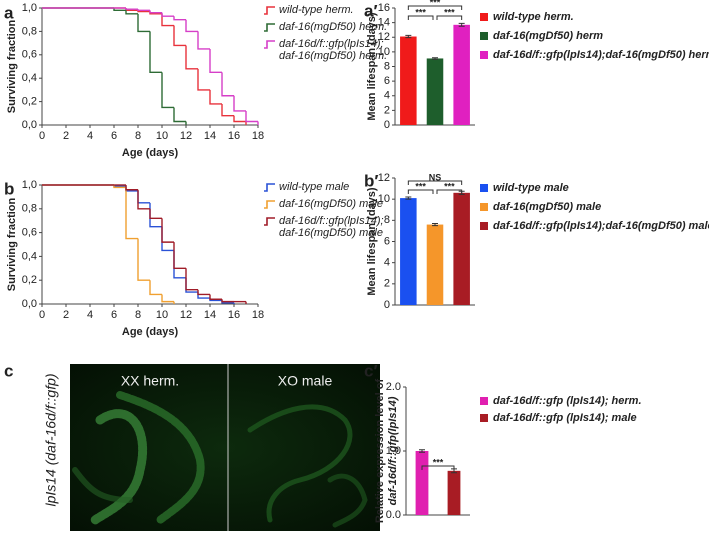  Describe the element at coordinates (114, 136) in the screenshot. I see `x-tick-label: 6` at that location.